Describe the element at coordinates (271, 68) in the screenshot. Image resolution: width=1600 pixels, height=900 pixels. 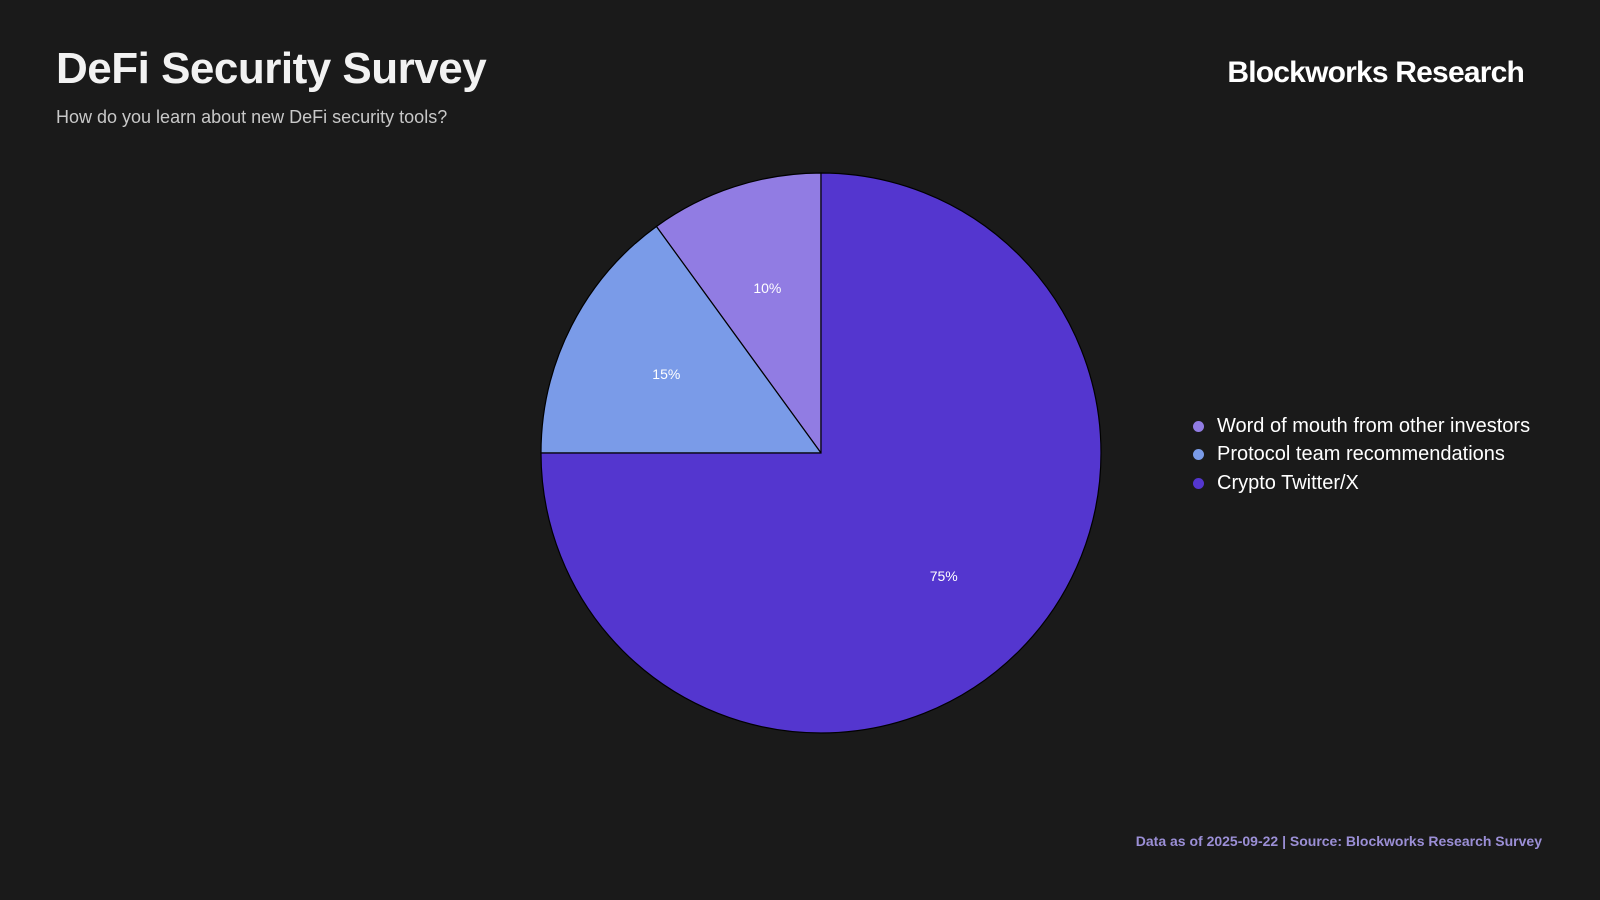
I see `chart-title: DeFi Security Survey` at that location.